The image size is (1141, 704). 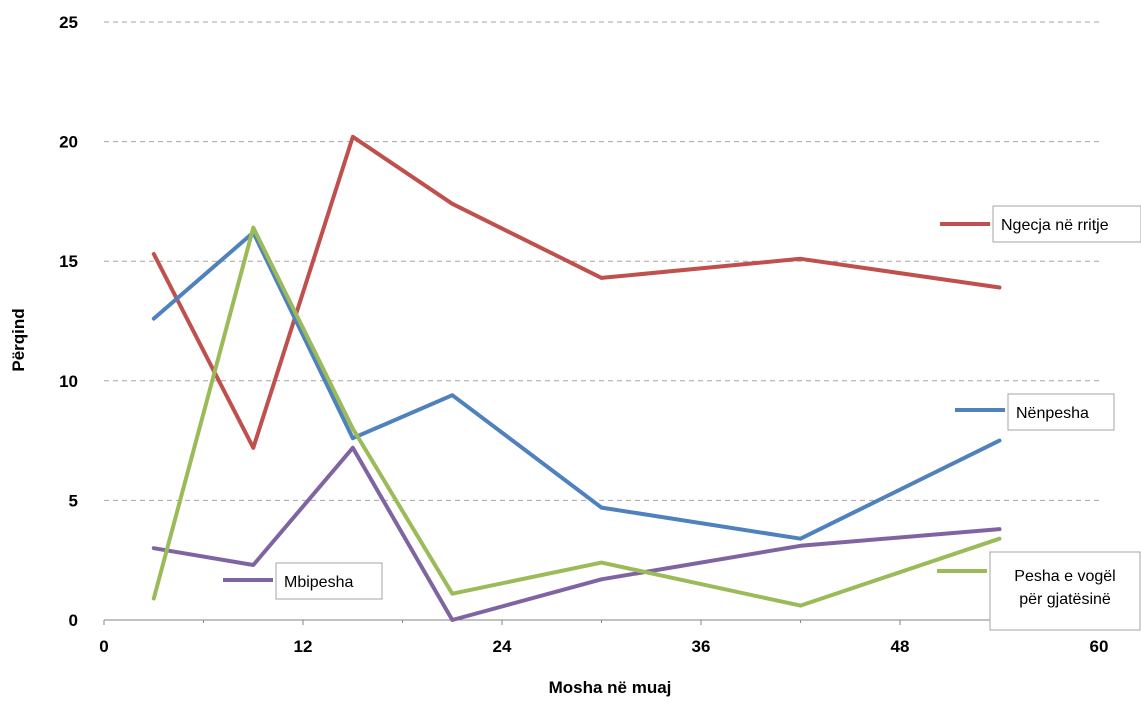 I want to click on y-axis-title: Përqind, so click(x=18, y=339).